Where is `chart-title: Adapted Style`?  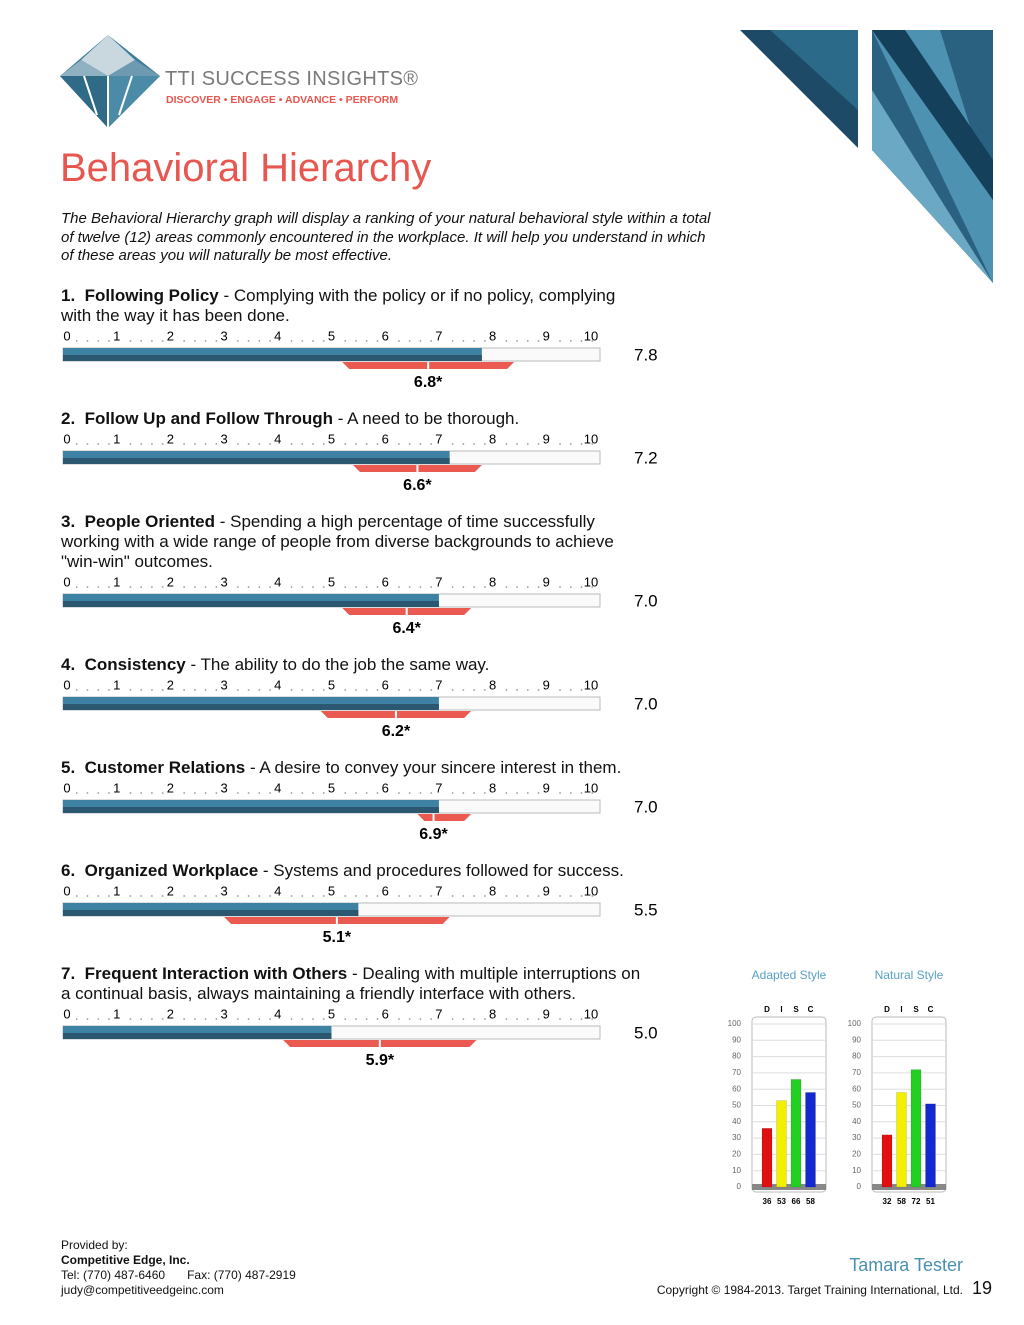 chart-title: Adapted Style is located at coordinates (789, 975).